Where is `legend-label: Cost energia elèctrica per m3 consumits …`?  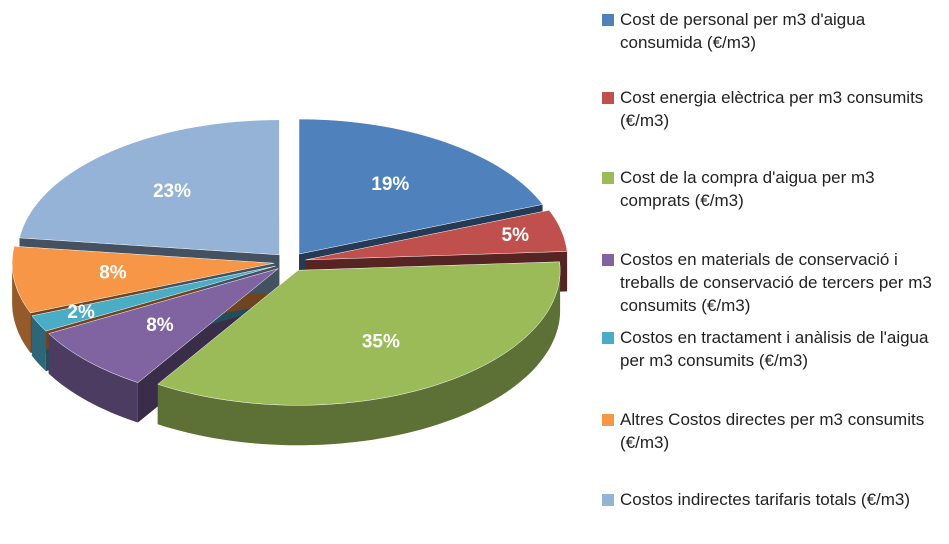
legend-label: Cost energia elèctrica per m3 consumits … is located at coordinates (772, 109).